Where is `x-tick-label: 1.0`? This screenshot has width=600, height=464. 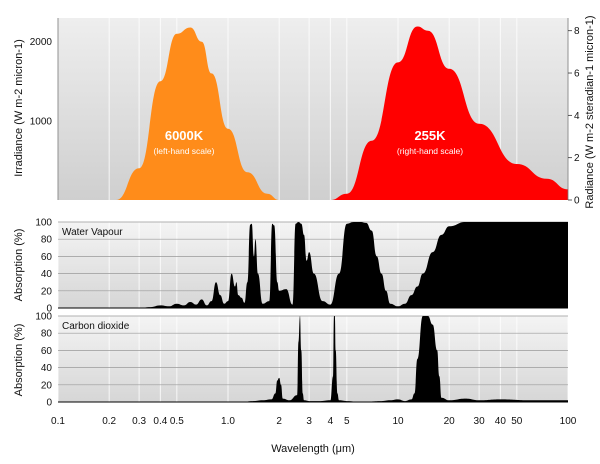 x-tick-label: 1.0 is located at coordinates (228, 421).